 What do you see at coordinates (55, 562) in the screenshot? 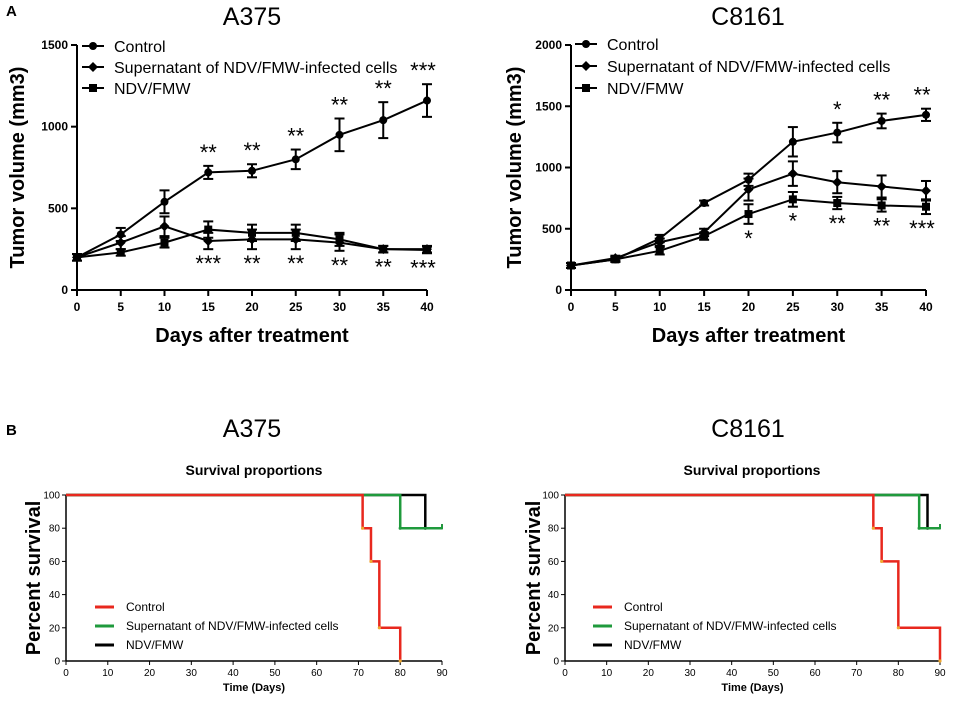
I see `a375-survival-ytick-label: 60` at bounding box center [55, 562].